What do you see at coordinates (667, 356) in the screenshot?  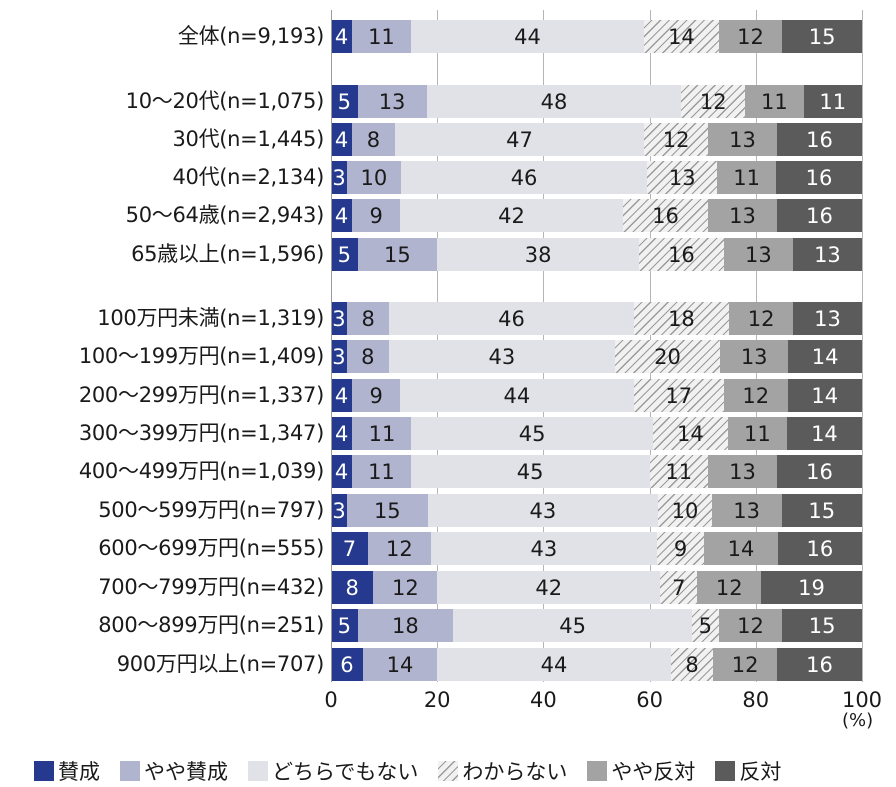 I see `bar-segment: 20` at bounding box center [667, 356].